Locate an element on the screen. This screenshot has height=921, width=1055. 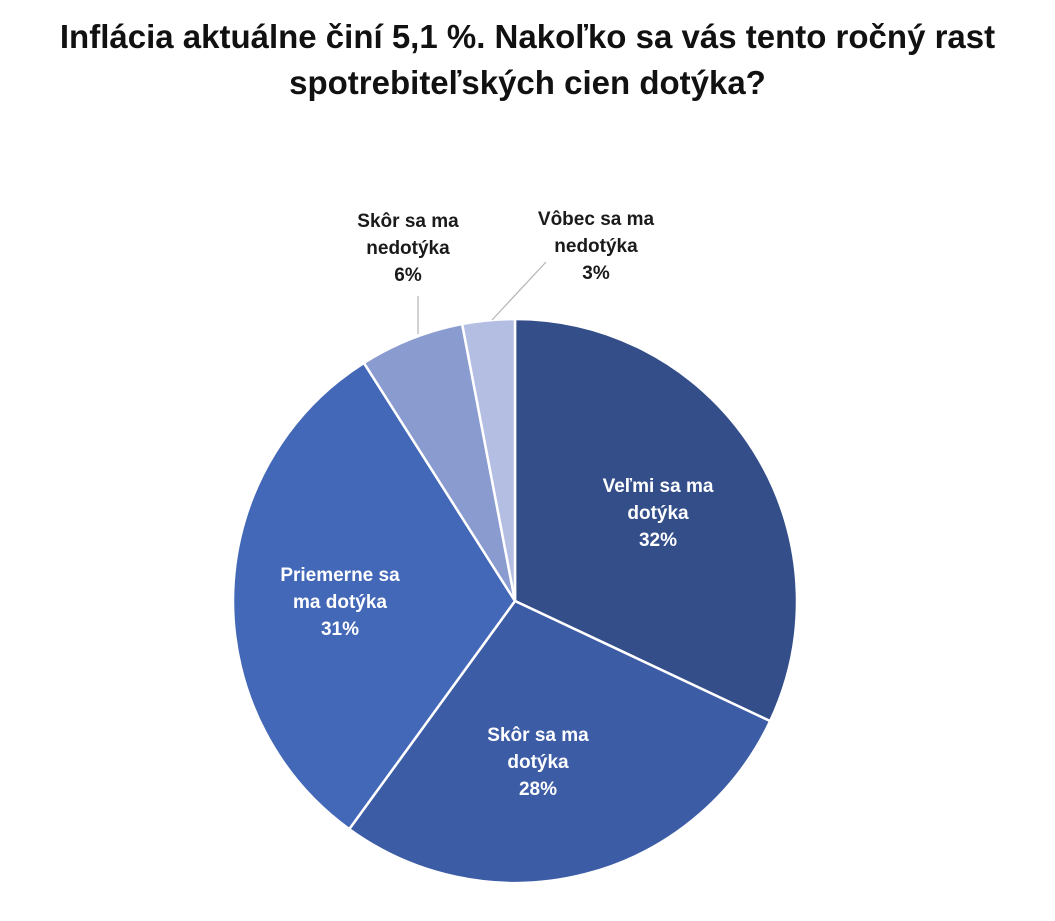
slice-label-line: ma dotýka is located at coordinates (340, 602).